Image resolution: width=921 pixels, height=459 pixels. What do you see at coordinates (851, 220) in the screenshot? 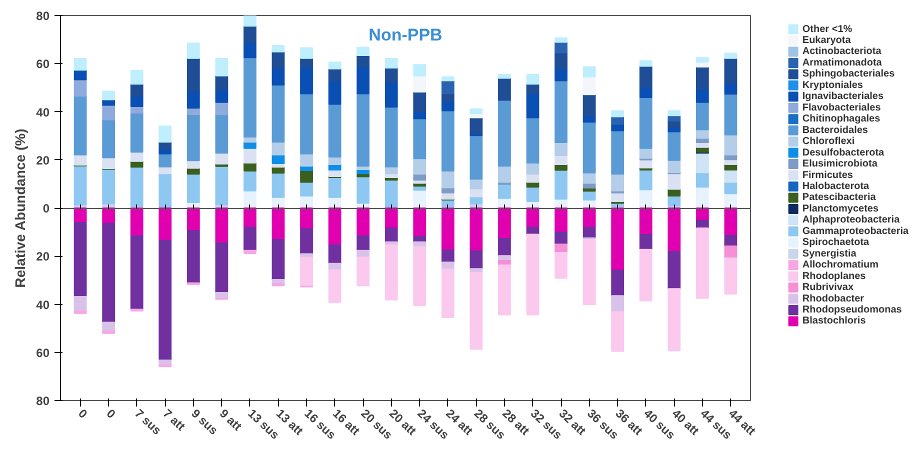
I see `legend-label: Alphaproteobacteria` at bounding box center [851, 220].